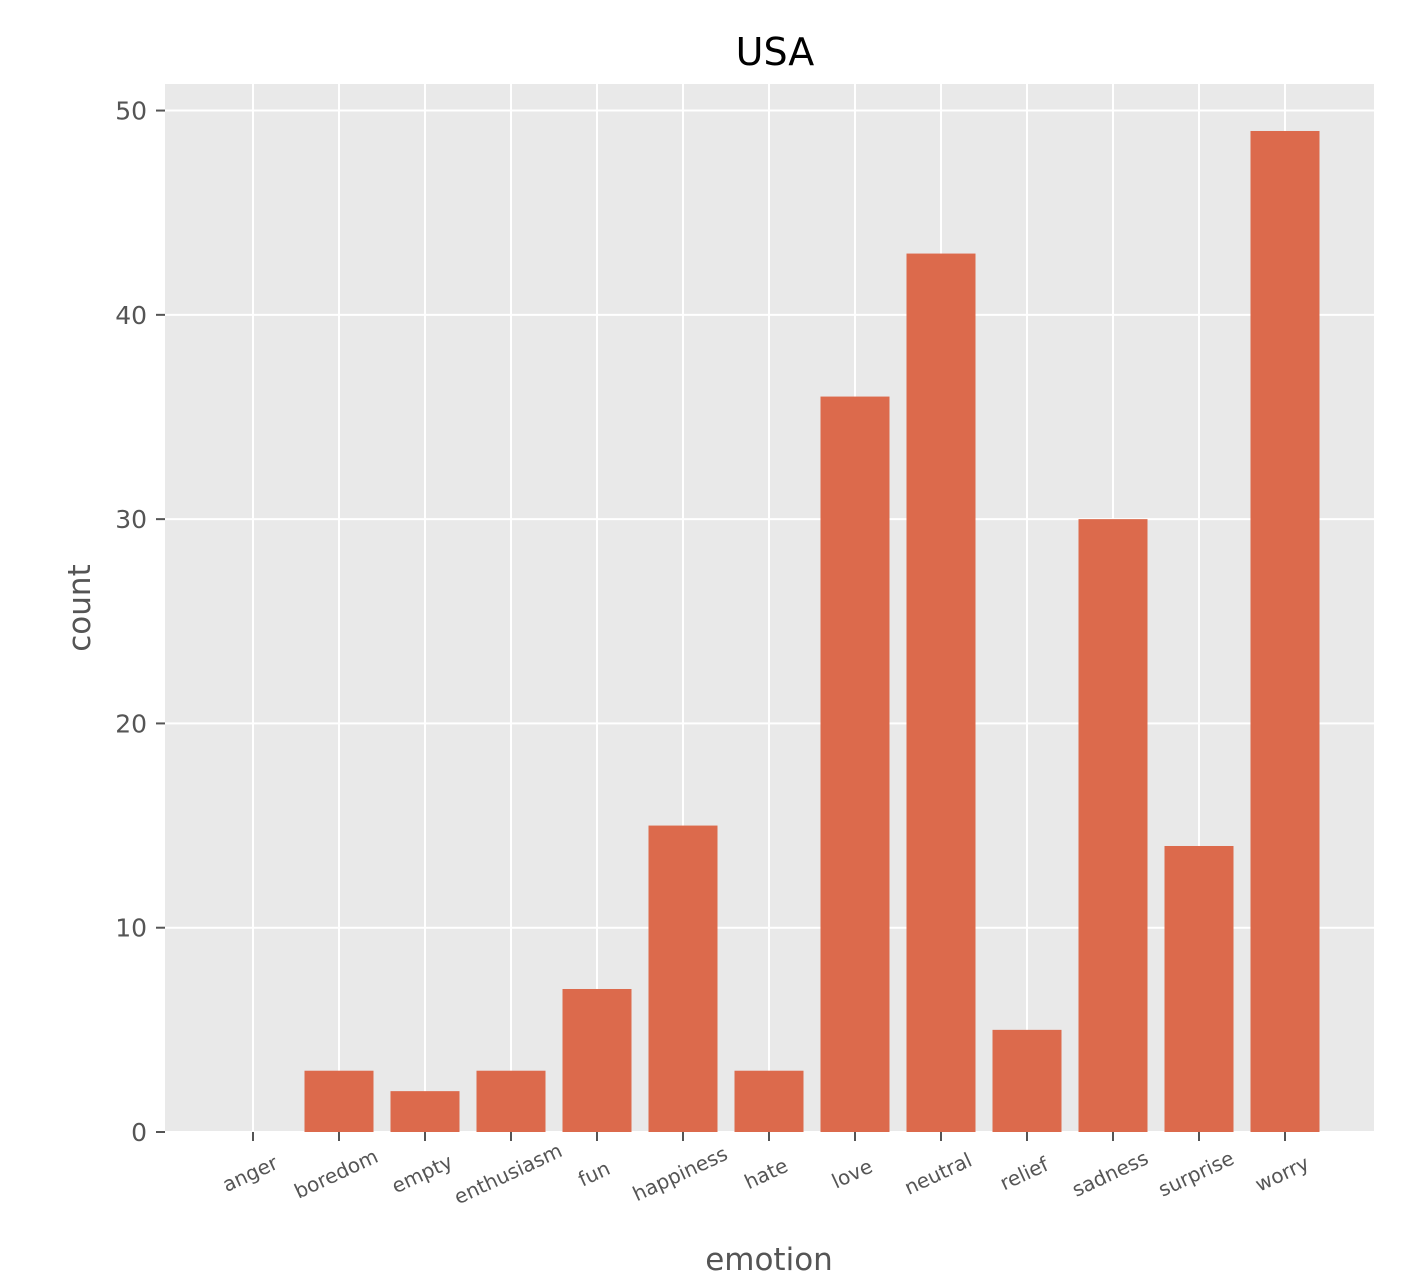  I want to click on x-tick-label: love, so click(852, 1173).